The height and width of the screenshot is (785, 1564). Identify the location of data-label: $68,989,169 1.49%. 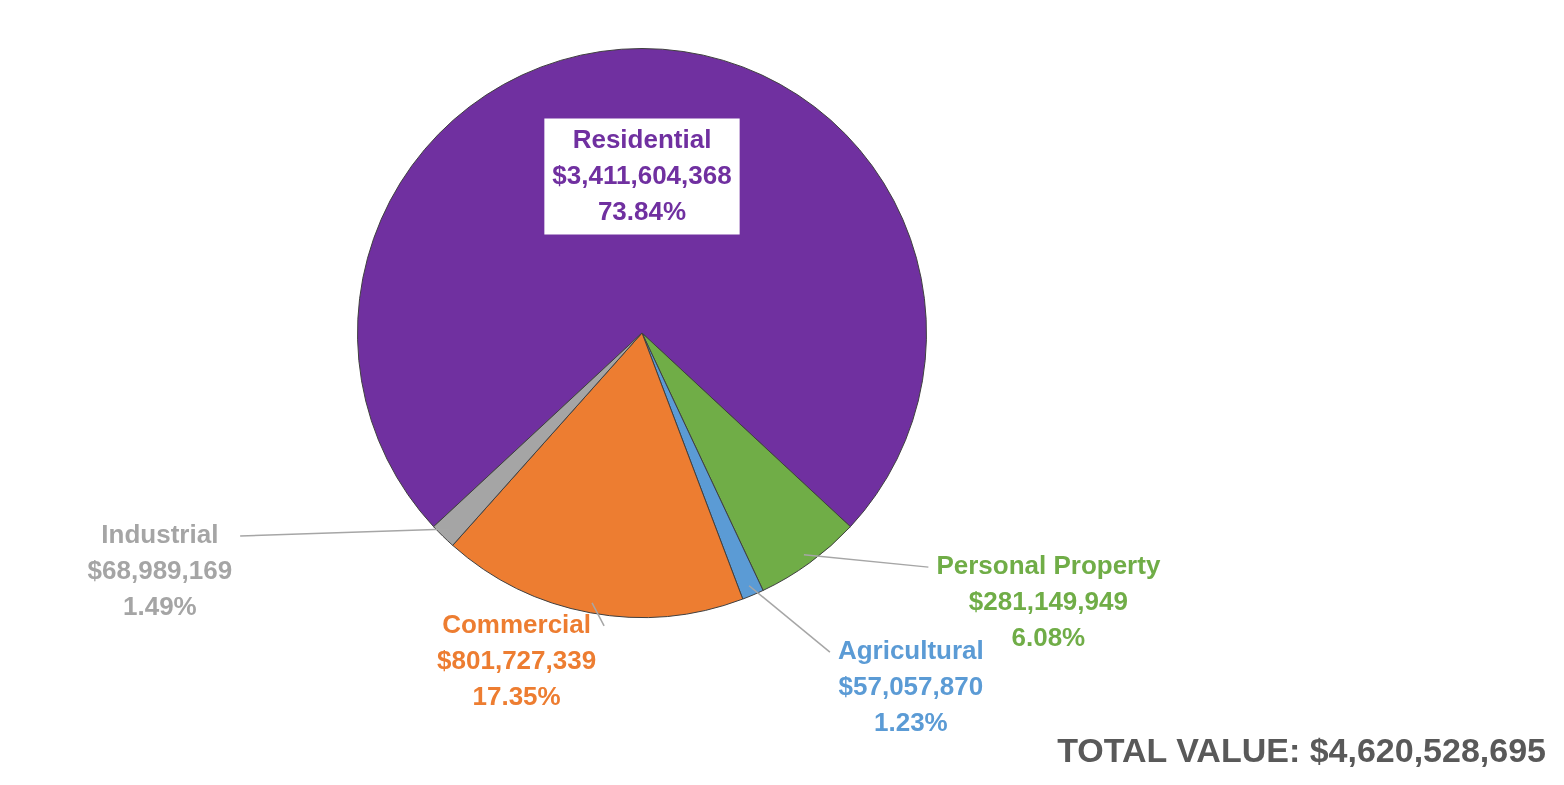
(160, 588).